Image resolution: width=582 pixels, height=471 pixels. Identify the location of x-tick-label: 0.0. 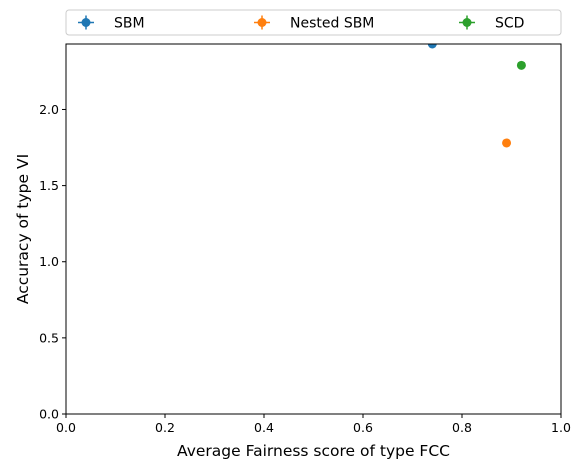
(66, 427).